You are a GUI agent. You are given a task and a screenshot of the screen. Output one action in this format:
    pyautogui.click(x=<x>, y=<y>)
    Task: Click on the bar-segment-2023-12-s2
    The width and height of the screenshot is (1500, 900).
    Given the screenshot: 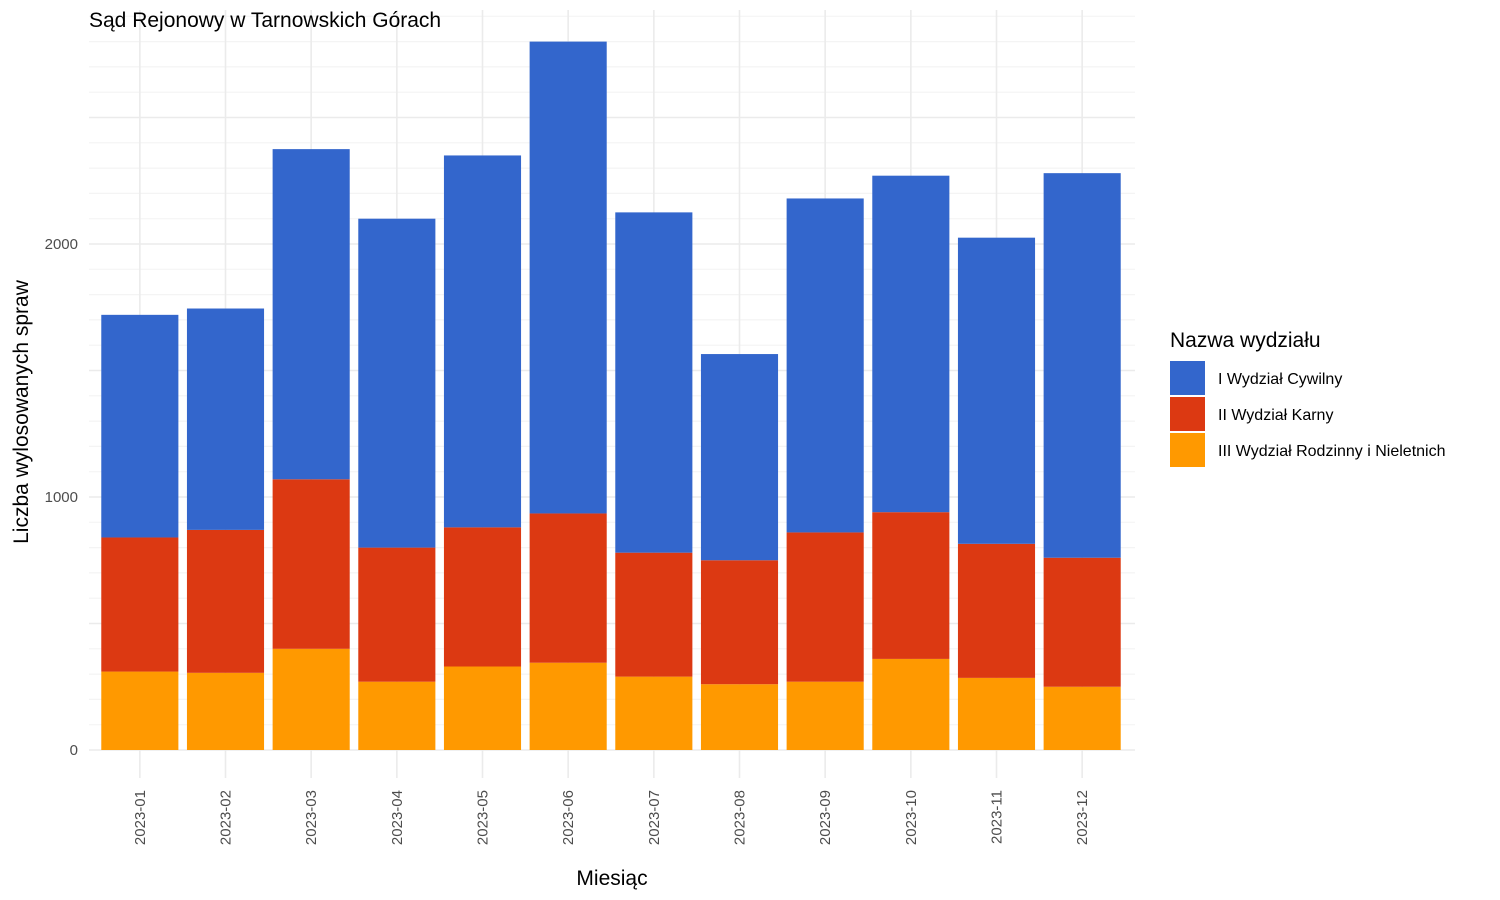 What is the action you would take?
    pyautogui.click(x=1082, y=622)
    